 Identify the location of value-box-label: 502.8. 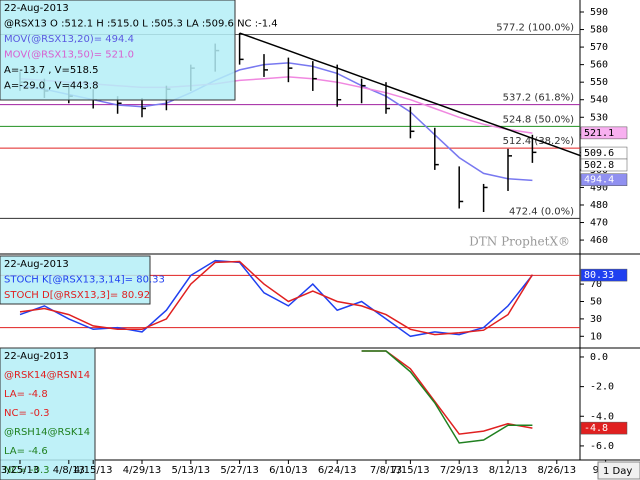
(599, 165).